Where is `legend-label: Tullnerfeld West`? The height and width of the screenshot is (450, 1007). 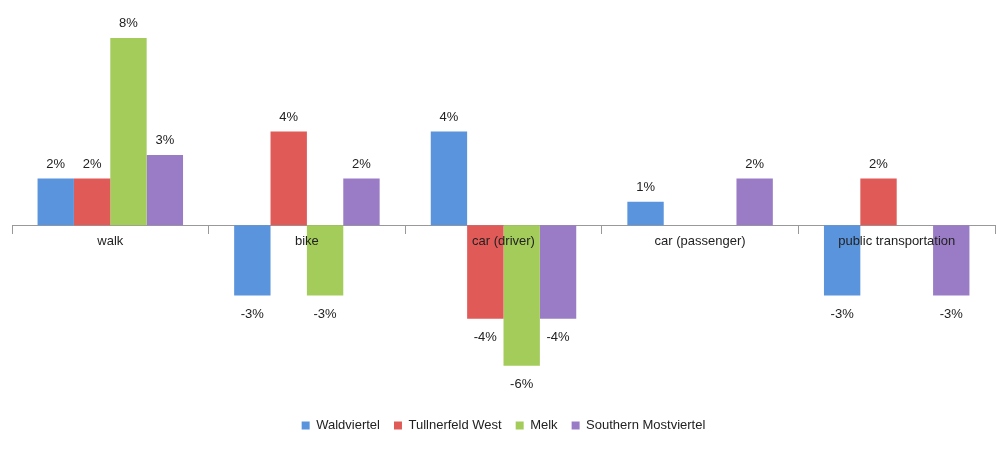 legend-label: Tullnerfeld West is located at coordinates (455, 425).